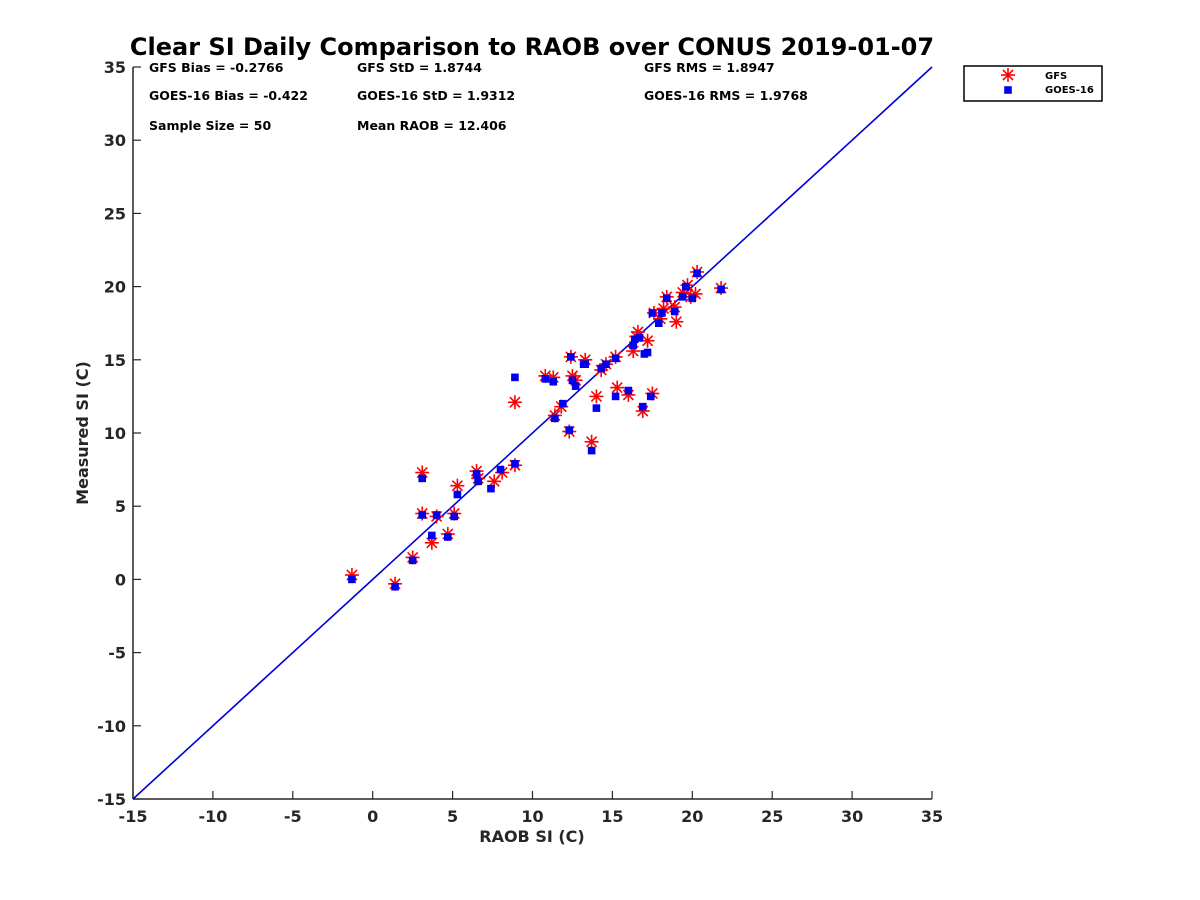 This screenshot has height=900, width=1200. I want to click on y-tick-label: 10, so click(115, 433).